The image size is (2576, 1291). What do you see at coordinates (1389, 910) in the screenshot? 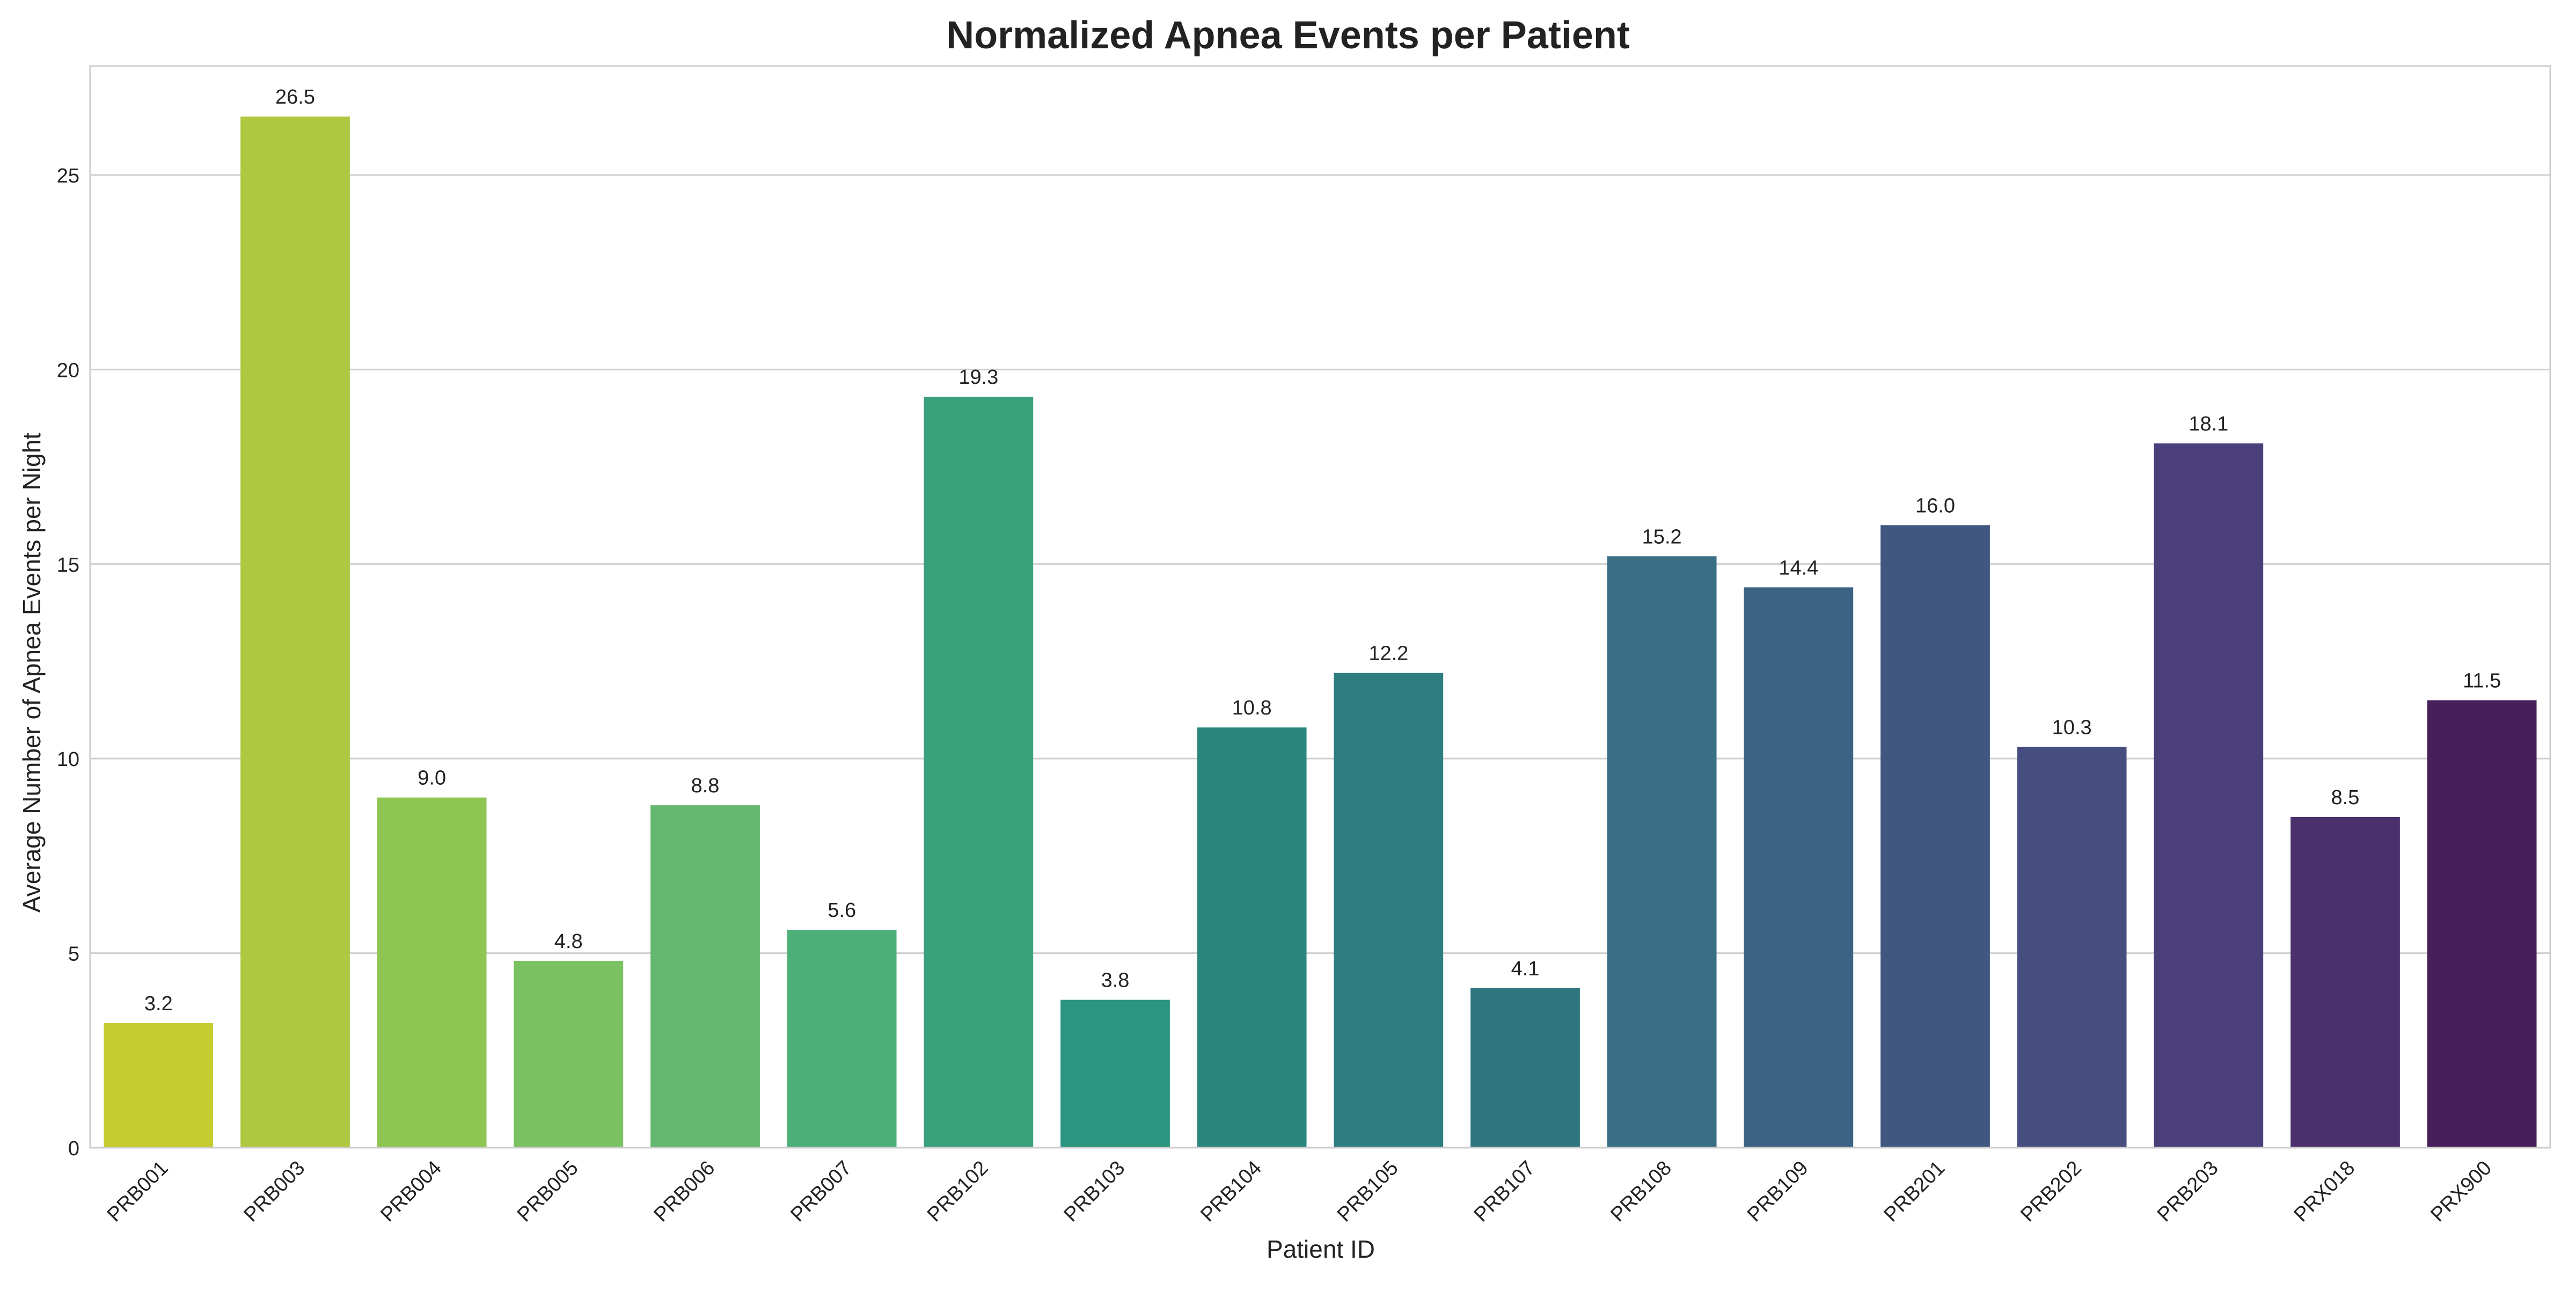
I see `bar-prb105` at bounding box center [1389, 910].